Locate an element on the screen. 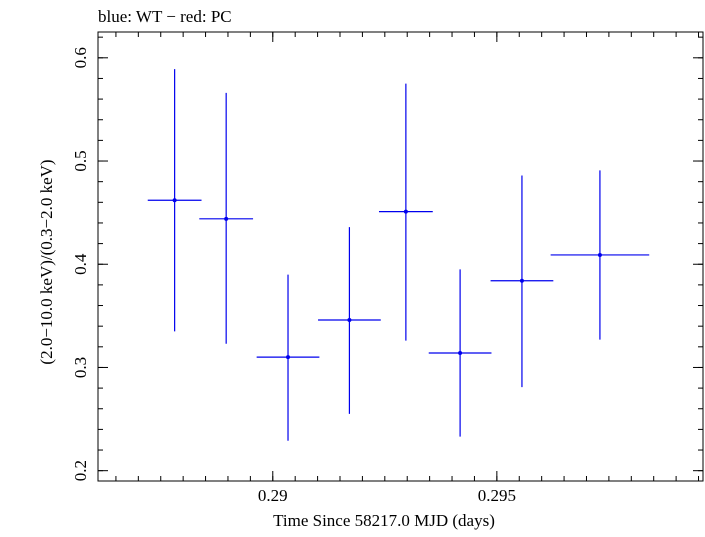 This screenshot has height=537, width=705. x-tick-label: 0.295 is located at coordinates (497, 495).